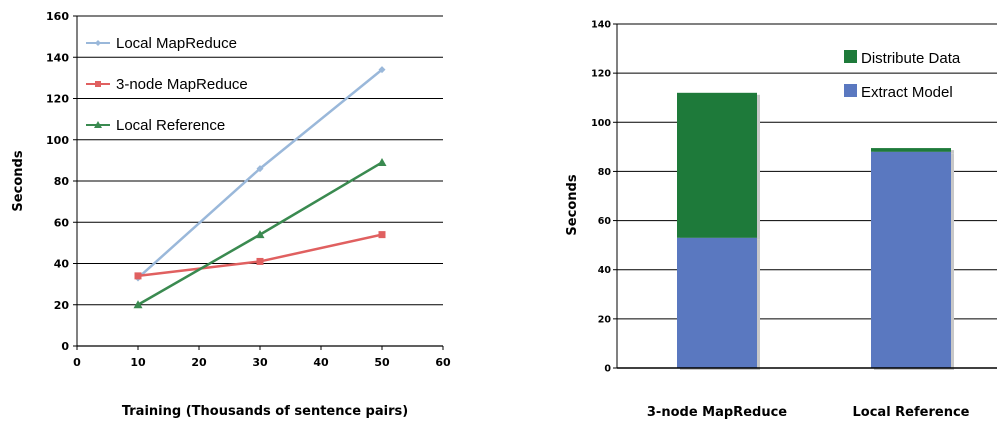 Image resolution: width=999 pixels, height=421 pixels. What do you see at coordinates (321, 362) in the screenshot?
I see `x-tick-label: 40` at bounding box center [321, 362].